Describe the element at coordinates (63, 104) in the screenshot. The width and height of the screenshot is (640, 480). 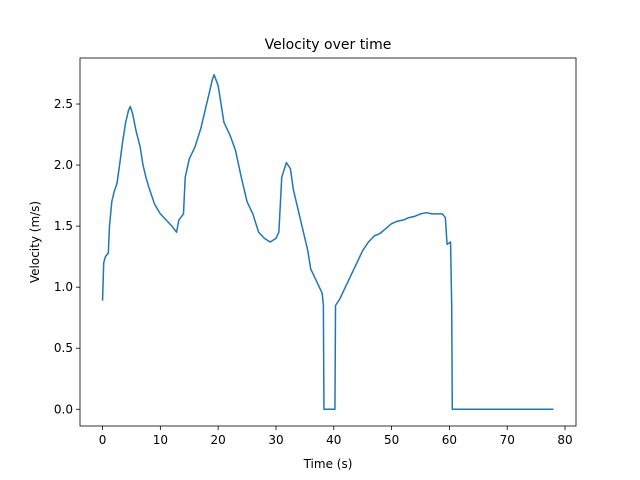
I see `y-tick-label: 2.5` at that location.